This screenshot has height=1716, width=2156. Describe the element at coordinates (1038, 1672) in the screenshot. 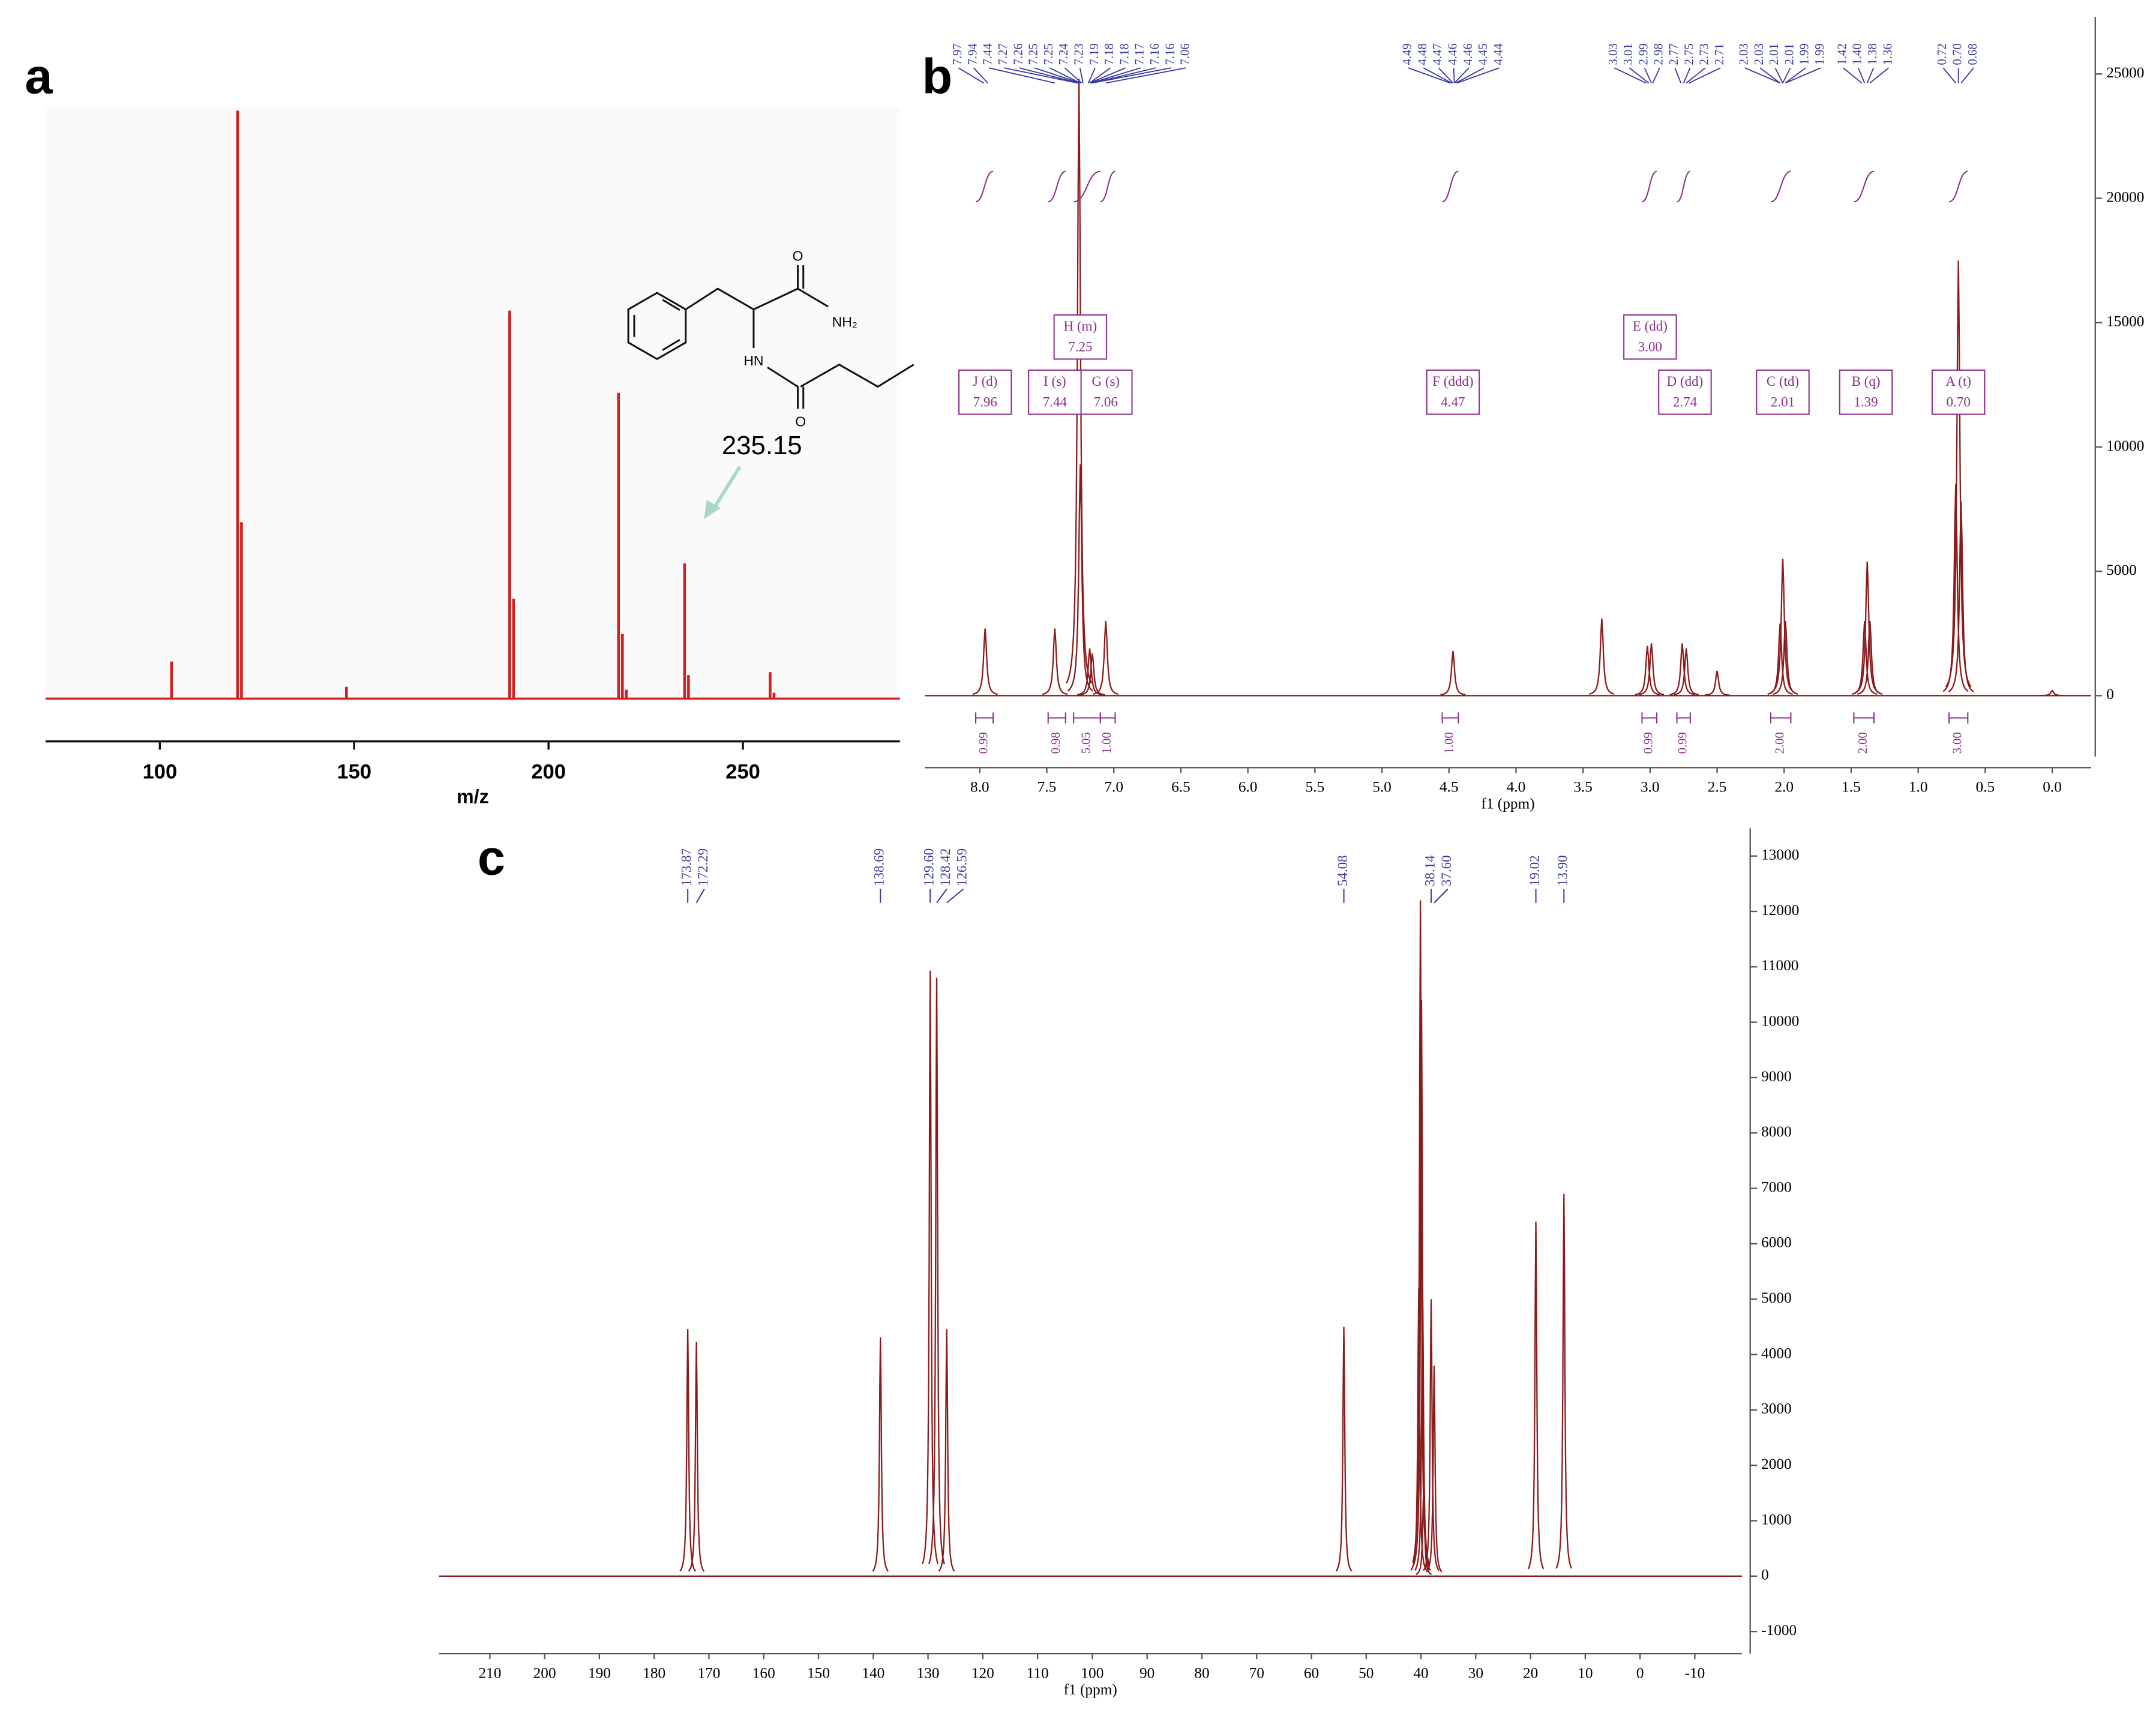

I see `x-tick-label: 110` at that location.